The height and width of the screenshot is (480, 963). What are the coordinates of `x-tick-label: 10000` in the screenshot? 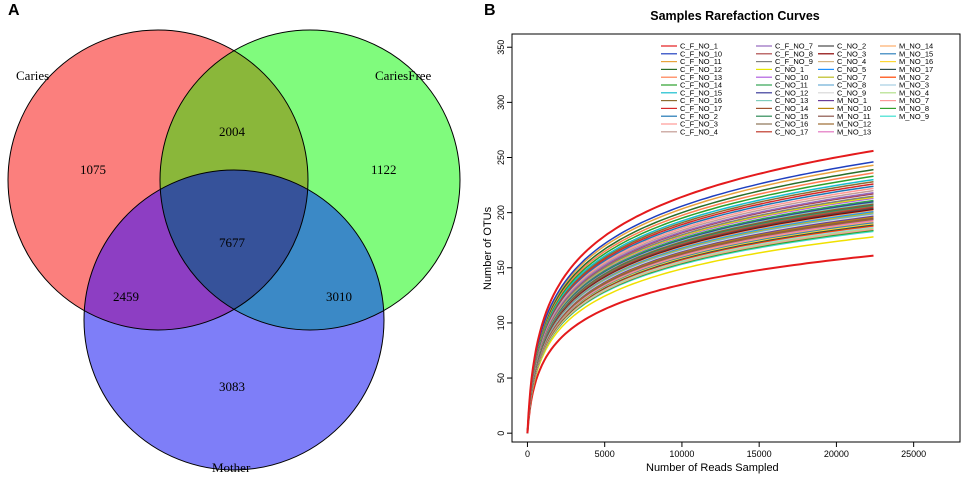 It's located at (681, 454).